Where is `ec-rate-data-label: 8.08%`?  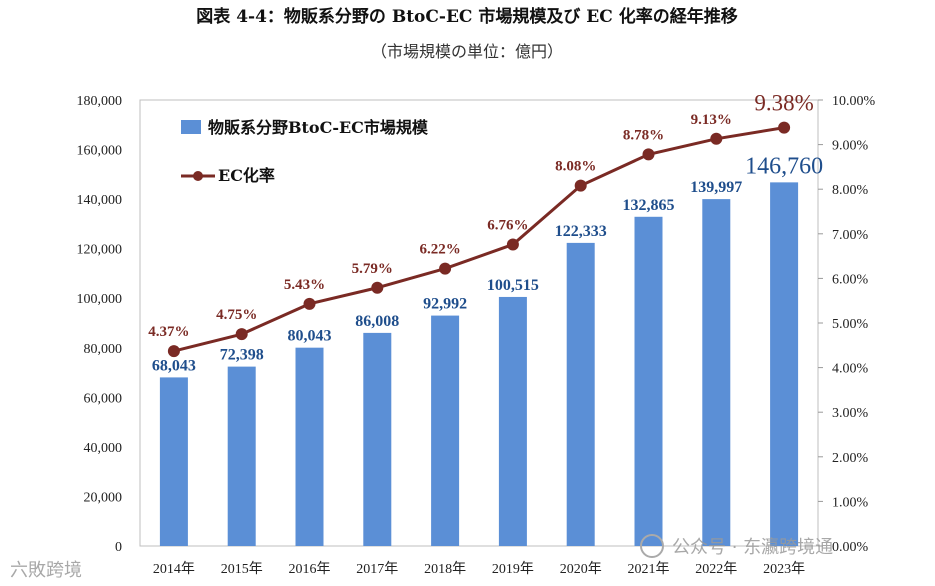
ec-rate-data-label: 8.08% is located at coordinates (575, 167).